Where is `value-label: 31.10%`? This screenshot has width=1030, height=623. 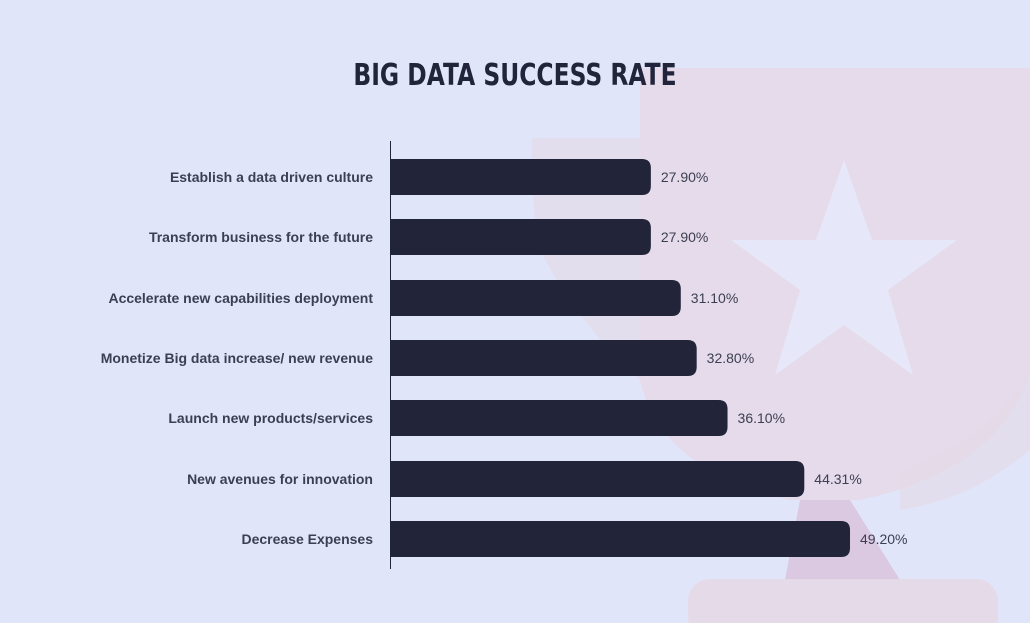 value-label: 31.10% is located at coordinates (714, 298).